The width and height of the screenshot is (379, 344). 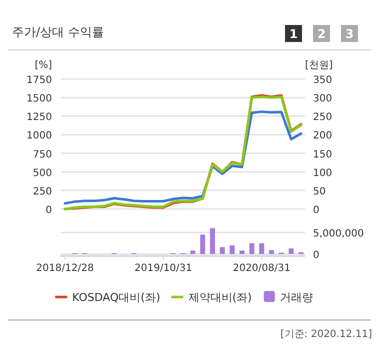 What do you see at coordinates (58, 32) in the screenshot?
I see `chart-title: 주가/상대 수익률` at bounding box center [58, 32].